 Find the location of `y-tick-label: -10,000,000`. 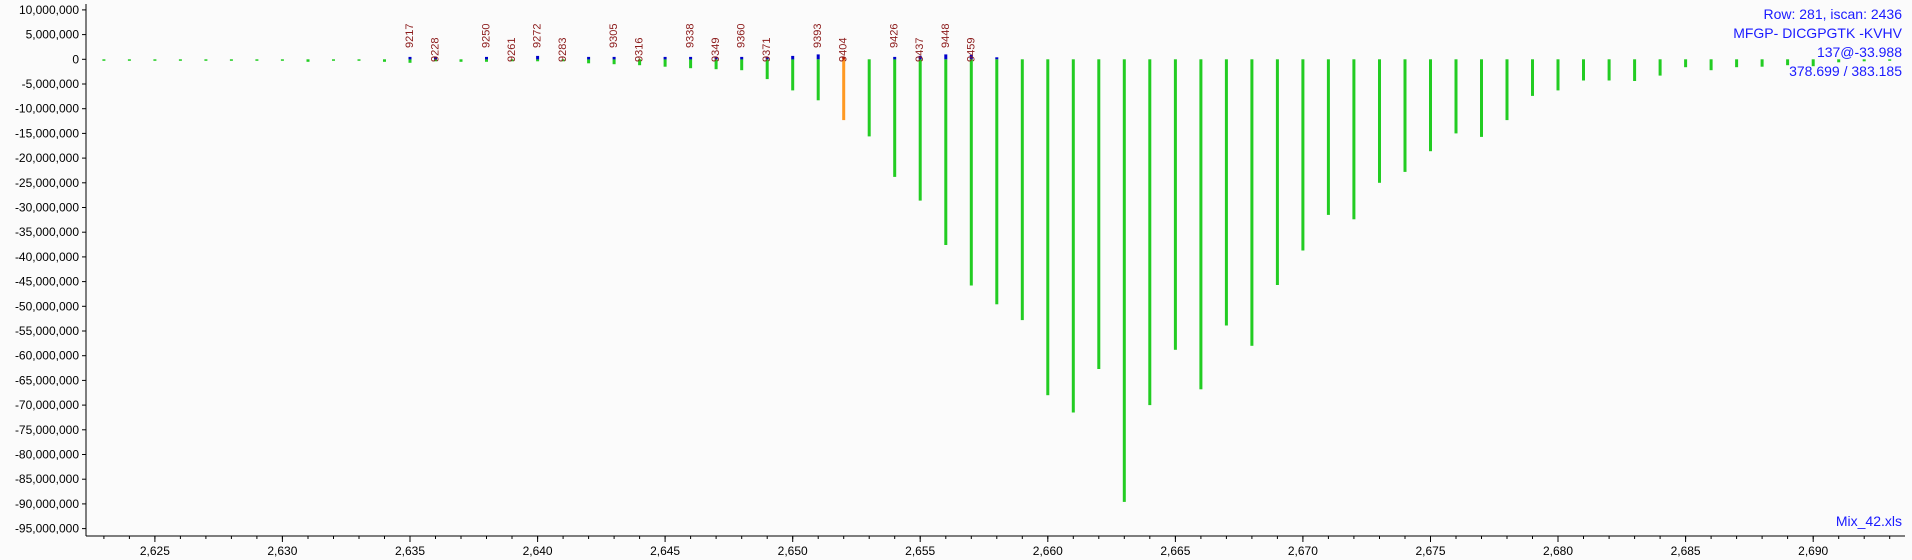

y-tick-label: -10,000,000 is located at coordinates (47, 109).